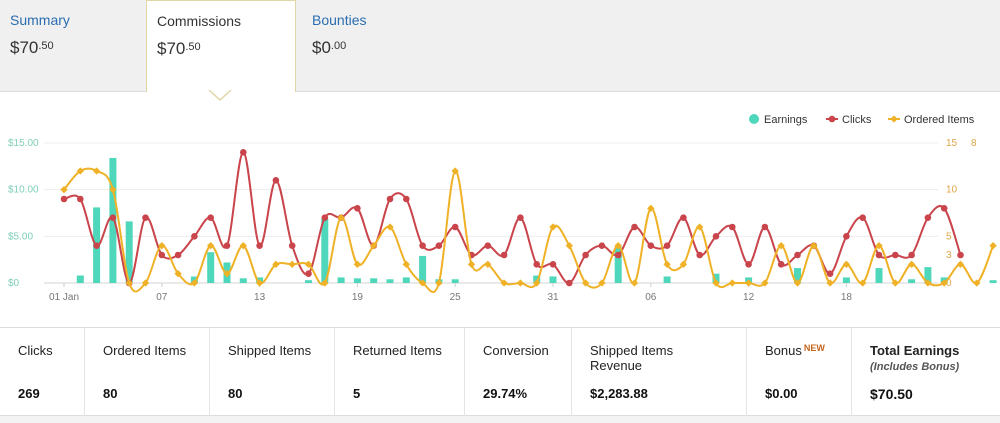 The image size is (1000, 423). What do you see at coordinates (749, 297) in the screenshot?
I see `x-tick-label: 12` at bounding box center [749, 297].